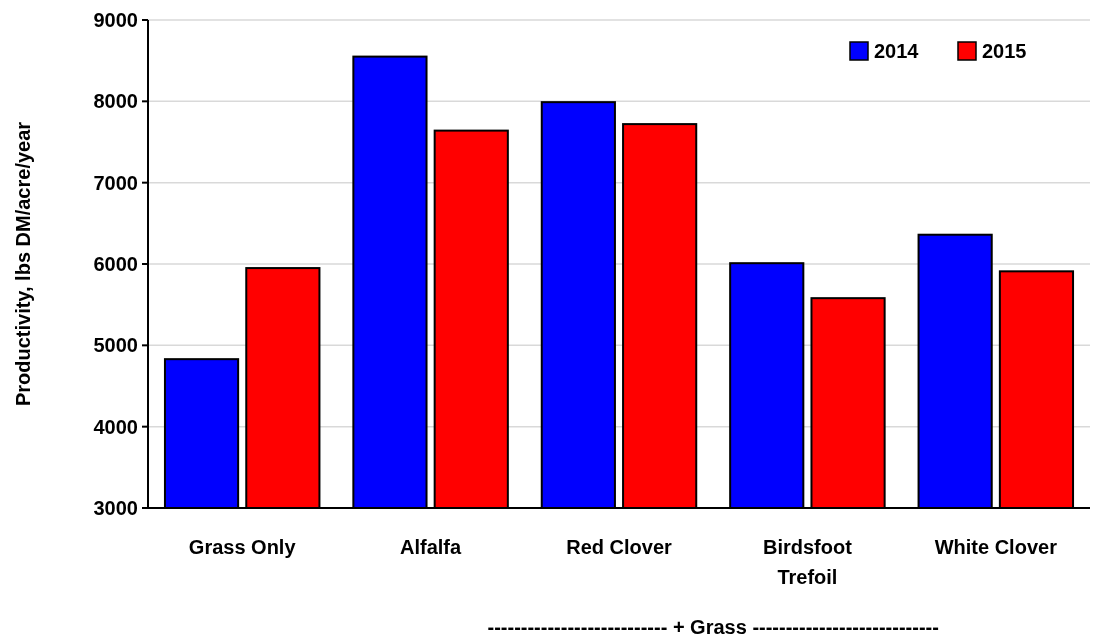  What do you see at coordinates (115, 20) in the screenshot?
I see `y-tick-label: 9000` at bounding box center [115, 20].